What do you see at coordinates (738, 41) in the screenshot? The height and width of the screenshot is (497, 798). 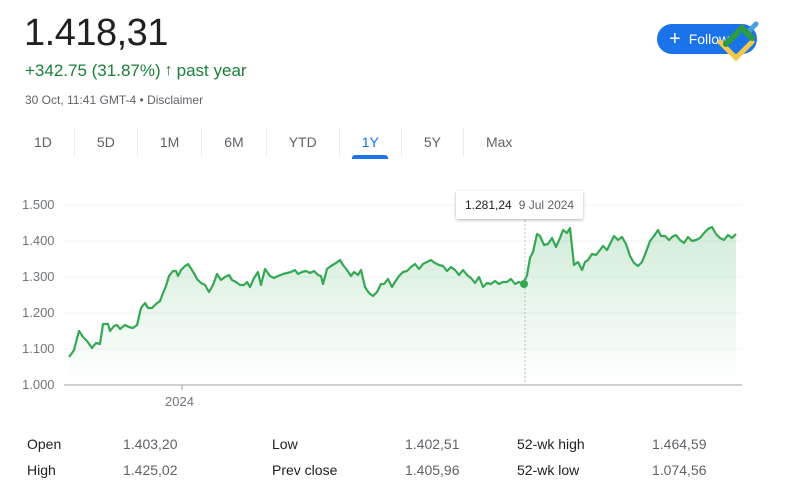 I see `watermark-logo-icon` at bounding box center [738, 41].